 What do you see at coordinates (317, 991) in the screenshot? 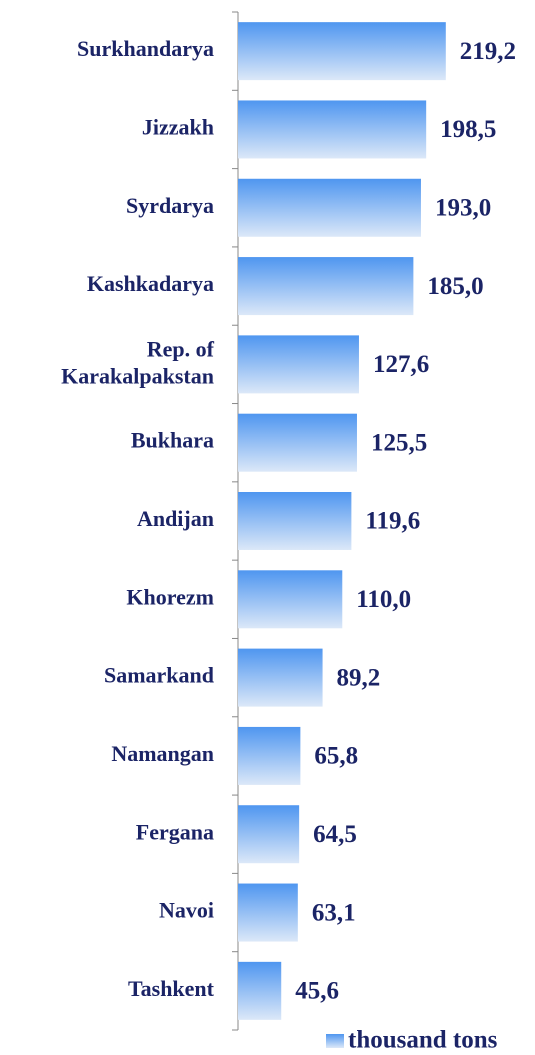
I see `value-label: 45,6` at bounding box center [317, 991].